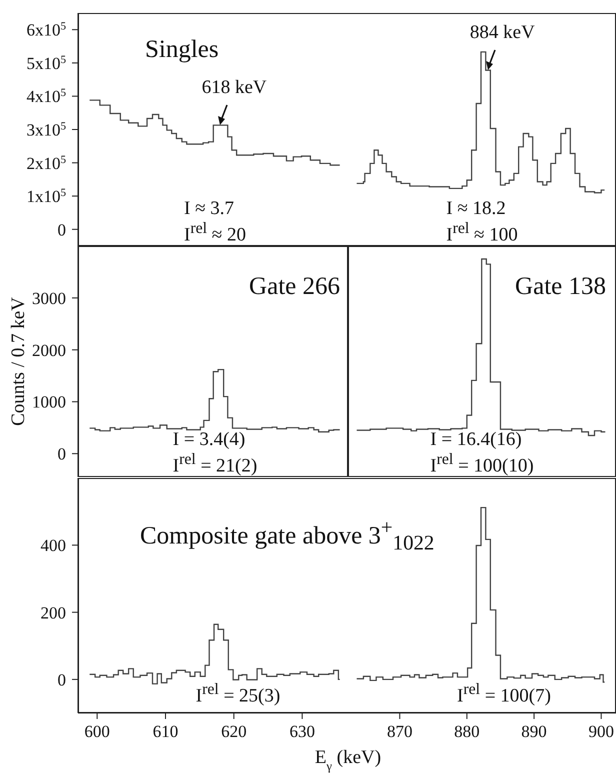  What do you see at coordinates (476, 208) in the screenshot?
I see `annotation: I ≈ 18.2` at bounding box center [476, 208].